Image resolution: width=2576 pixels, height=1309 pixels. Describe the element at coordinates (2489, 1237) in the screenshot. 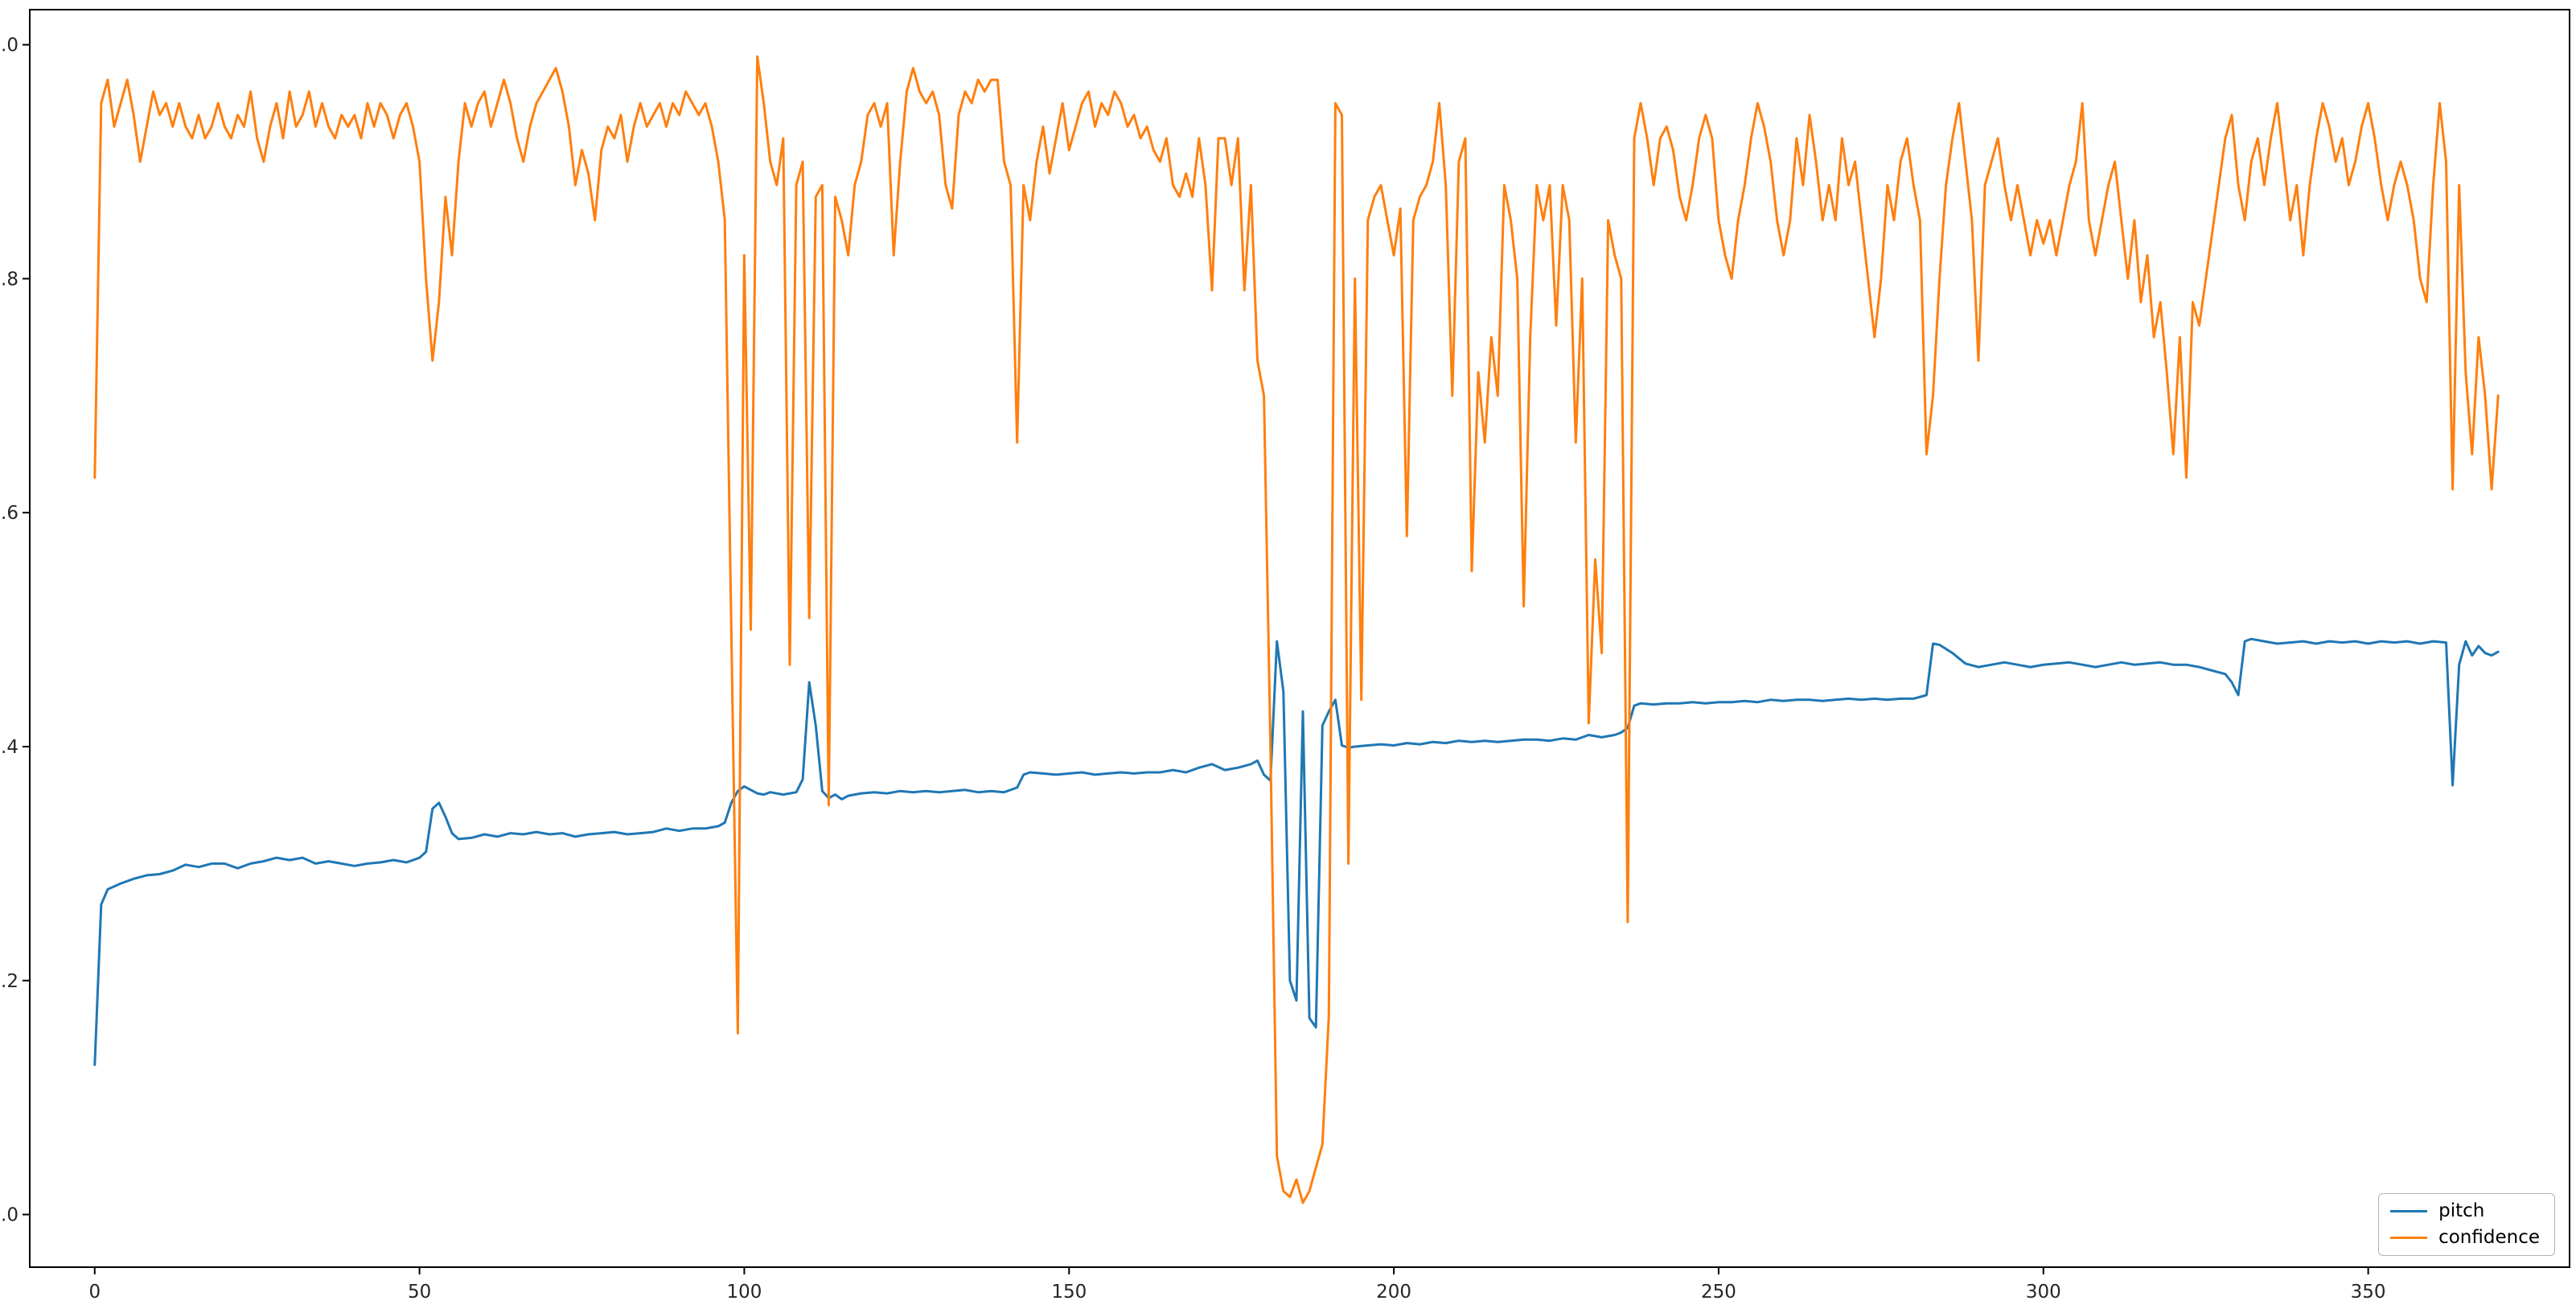

I see `legend-label-confidence: confidence` at that location.